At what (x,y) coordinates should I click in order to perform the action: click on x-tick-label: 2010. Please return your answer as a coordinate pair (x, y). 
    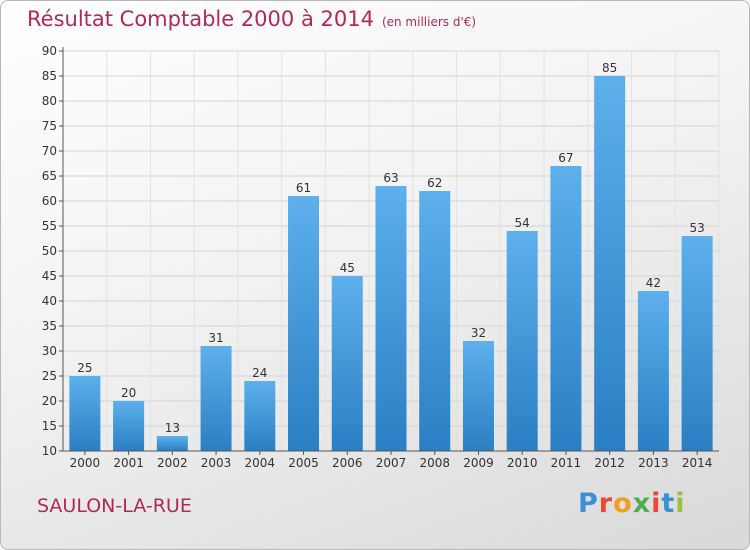
    Looking at the image, I should click on (522, 463).